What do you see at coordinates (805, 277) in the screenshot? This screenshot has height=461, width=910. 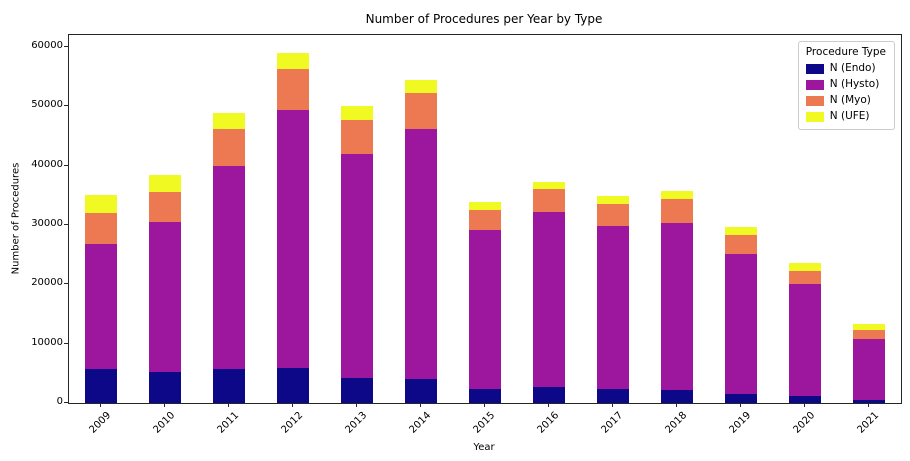 I see `bar-segment-n-myo-2020` at bounding box center [805, 277].